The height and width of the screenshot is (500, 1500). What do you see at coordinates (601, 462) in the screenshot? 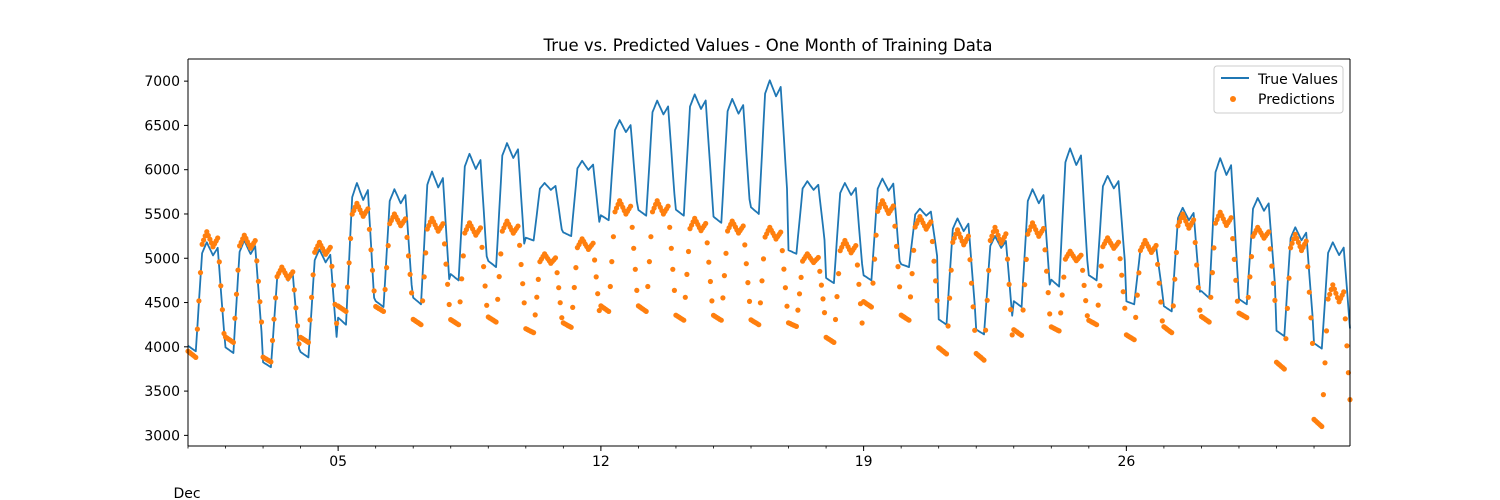
I see `x-tick-label: 12` at bounding box center [601, 462].